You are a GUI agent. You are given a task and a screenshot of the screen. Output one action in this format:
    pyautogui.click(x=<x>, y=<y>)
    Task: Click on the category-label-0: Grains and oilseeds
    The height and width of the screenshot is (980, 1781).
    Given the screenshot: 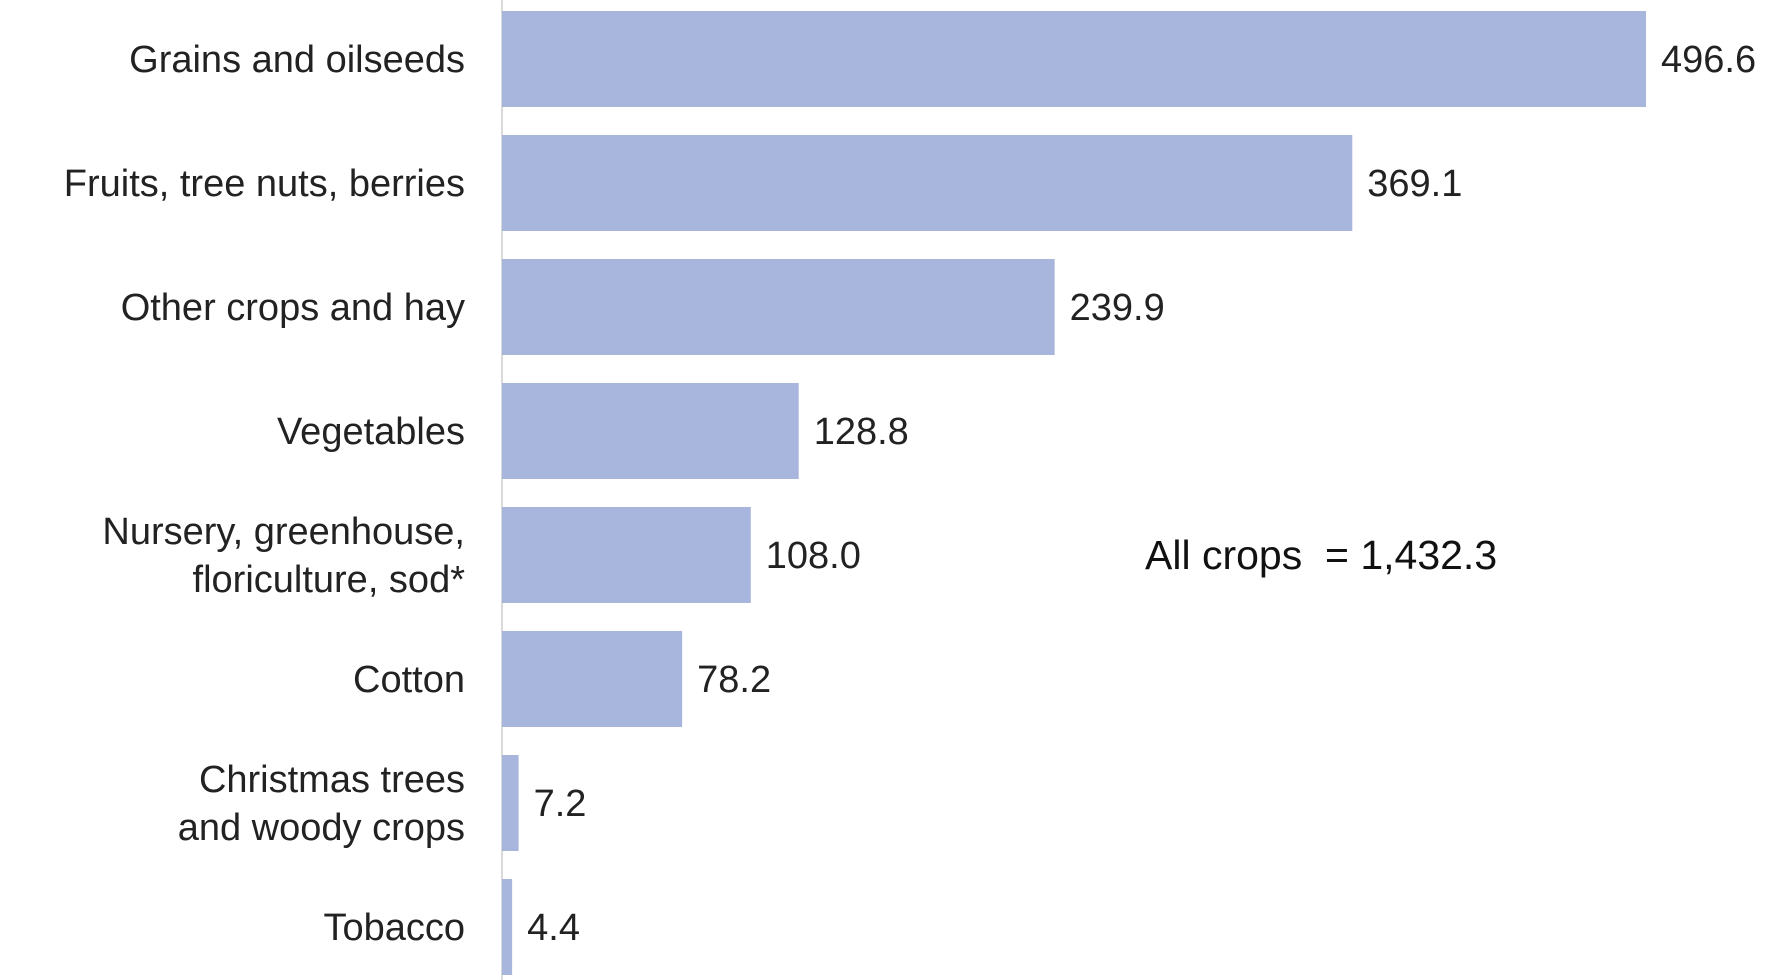 What is the action you would take?
    pyautogui.click(x=297, y=60)
    